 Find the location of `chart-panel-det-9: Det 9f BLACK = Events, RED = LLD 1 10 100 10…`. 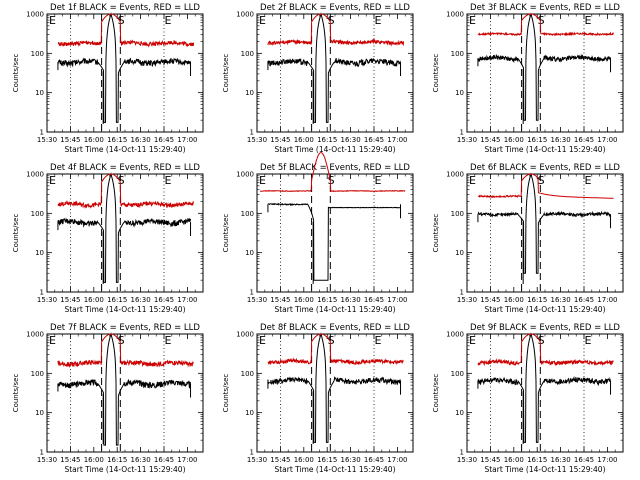

chart-panel-det-9: Det 9f BLACK = Events, RED = LLD 1 10 100 10… is located at coordinates (528, 398).